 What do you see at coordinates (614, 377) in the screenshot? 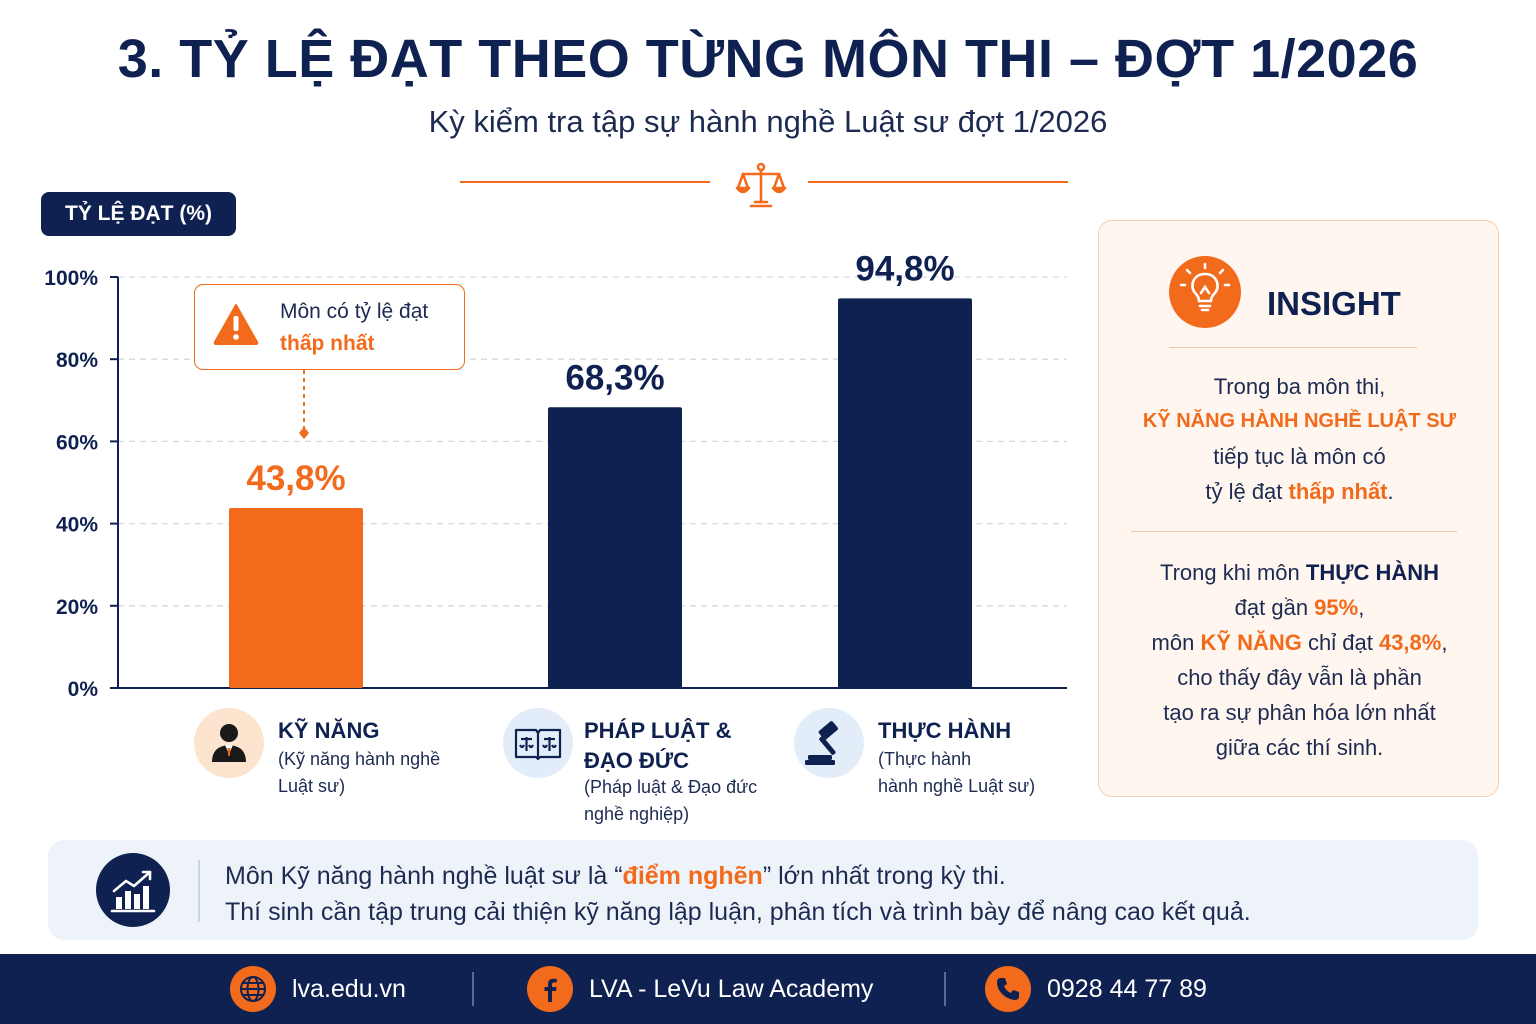
I see `bar-value-label: 68,3%` at bounding box center [614, 377].